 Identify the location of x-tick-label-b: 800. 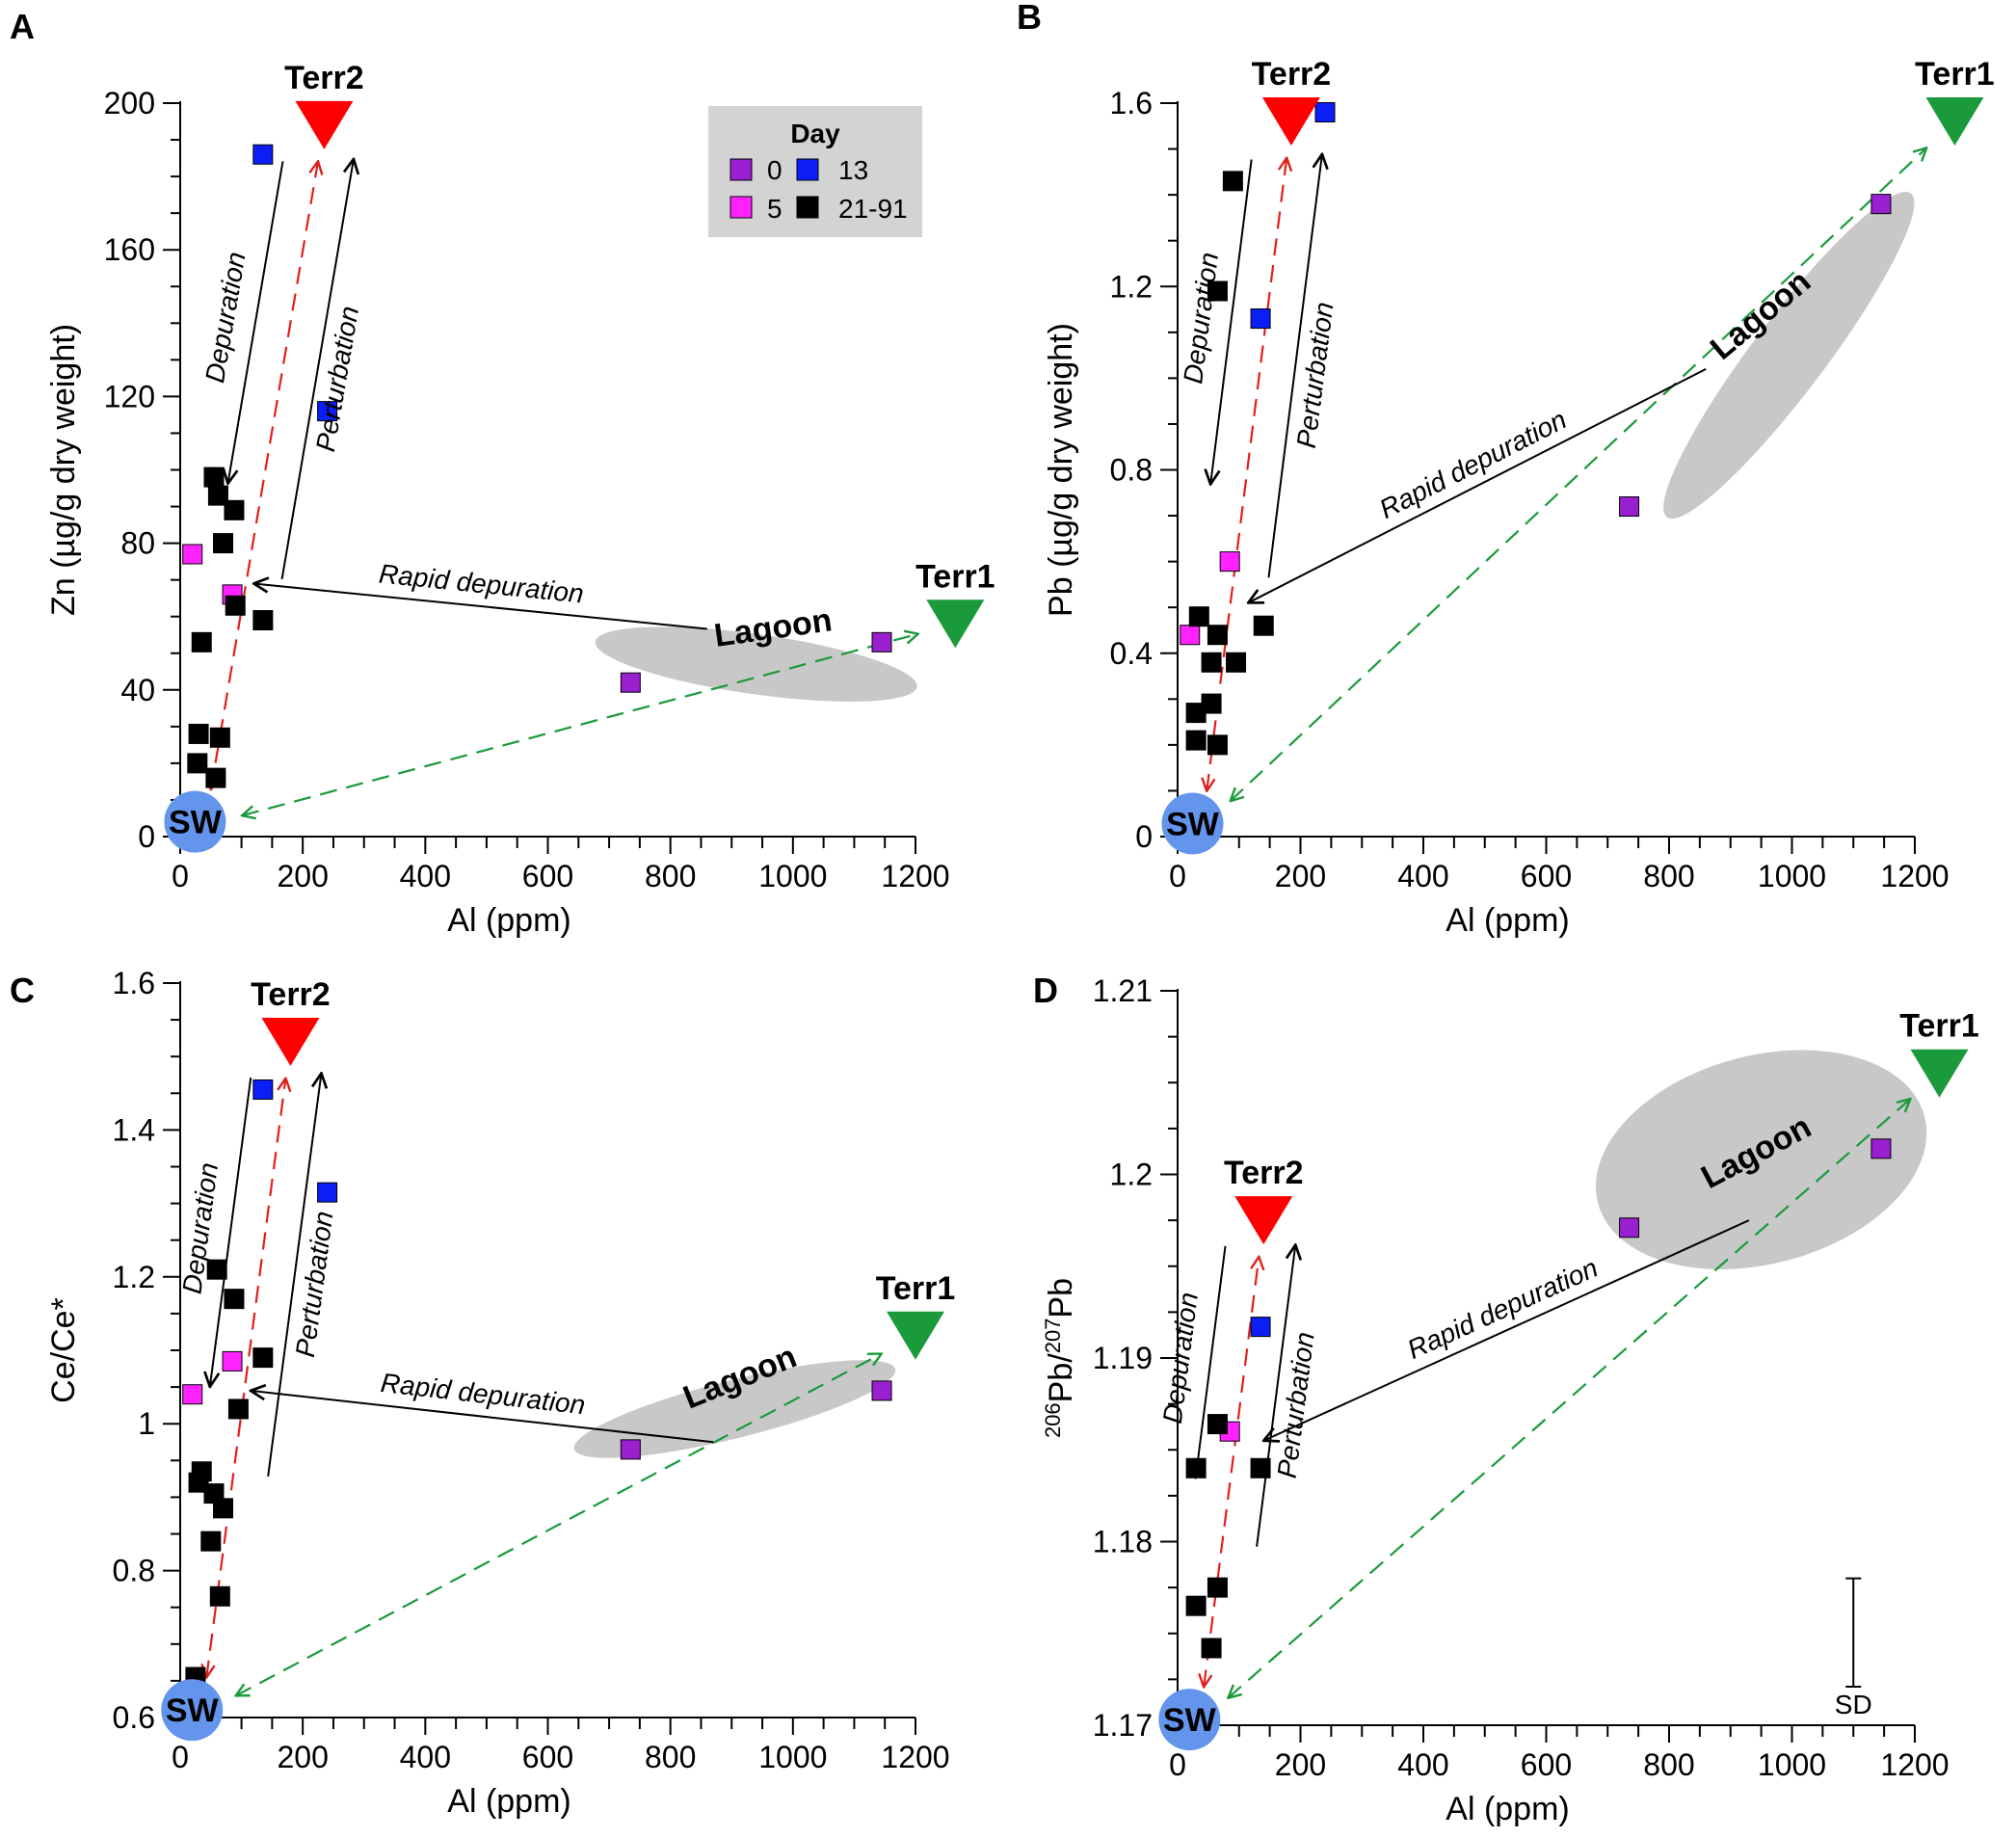
(1668, 876).